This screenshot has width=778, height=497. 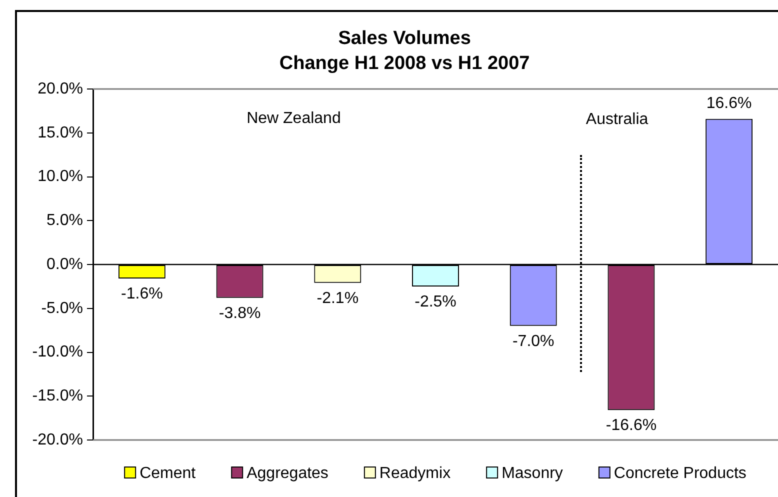 I want to click on y-tick-label: -15.0%, so click(x=57, y=396).